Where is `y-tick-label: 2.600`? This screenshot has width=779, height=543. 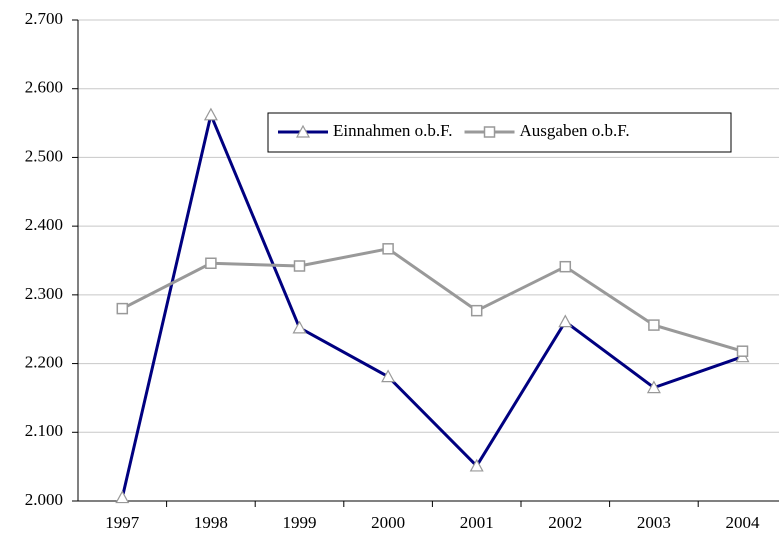 y-tick-label: 2.600 is located at coordinates (44, 87).